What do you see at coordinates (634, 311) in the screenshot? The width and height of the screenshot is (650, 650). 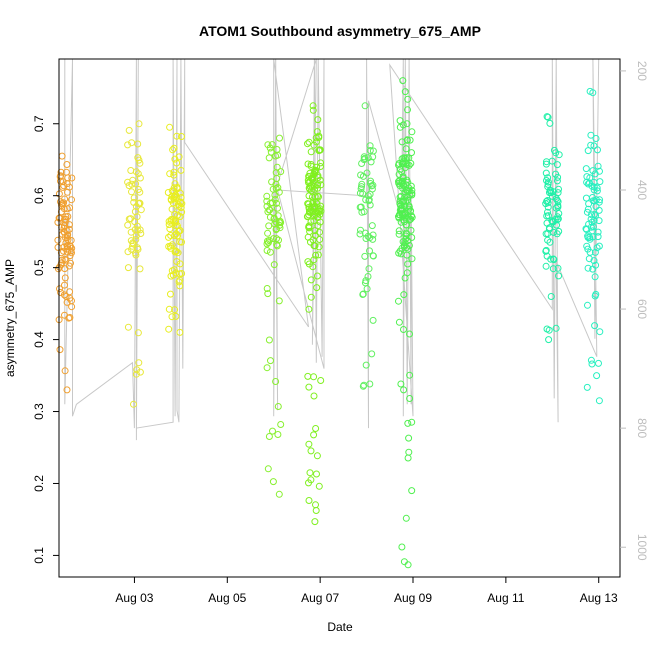 I see `right-axis: 200 400 600 800 1000` at bounding box center [634, 311].